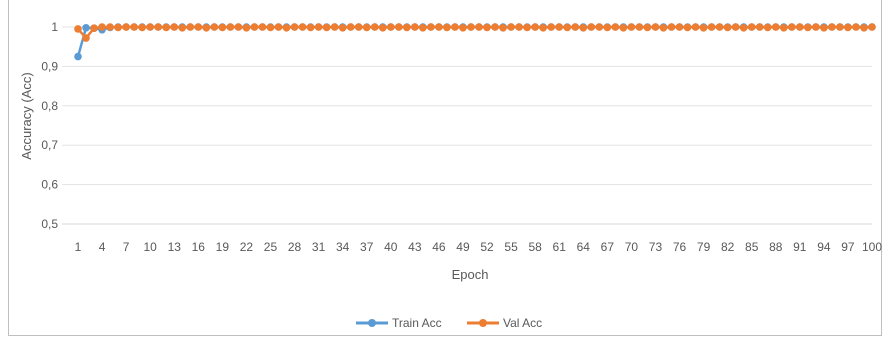 This screenshot has height=338, width=884. What do you see at coordinates (632, 247) in the screenshot?
I see `x-tick-label: 70` at bounding box center [632, 247].